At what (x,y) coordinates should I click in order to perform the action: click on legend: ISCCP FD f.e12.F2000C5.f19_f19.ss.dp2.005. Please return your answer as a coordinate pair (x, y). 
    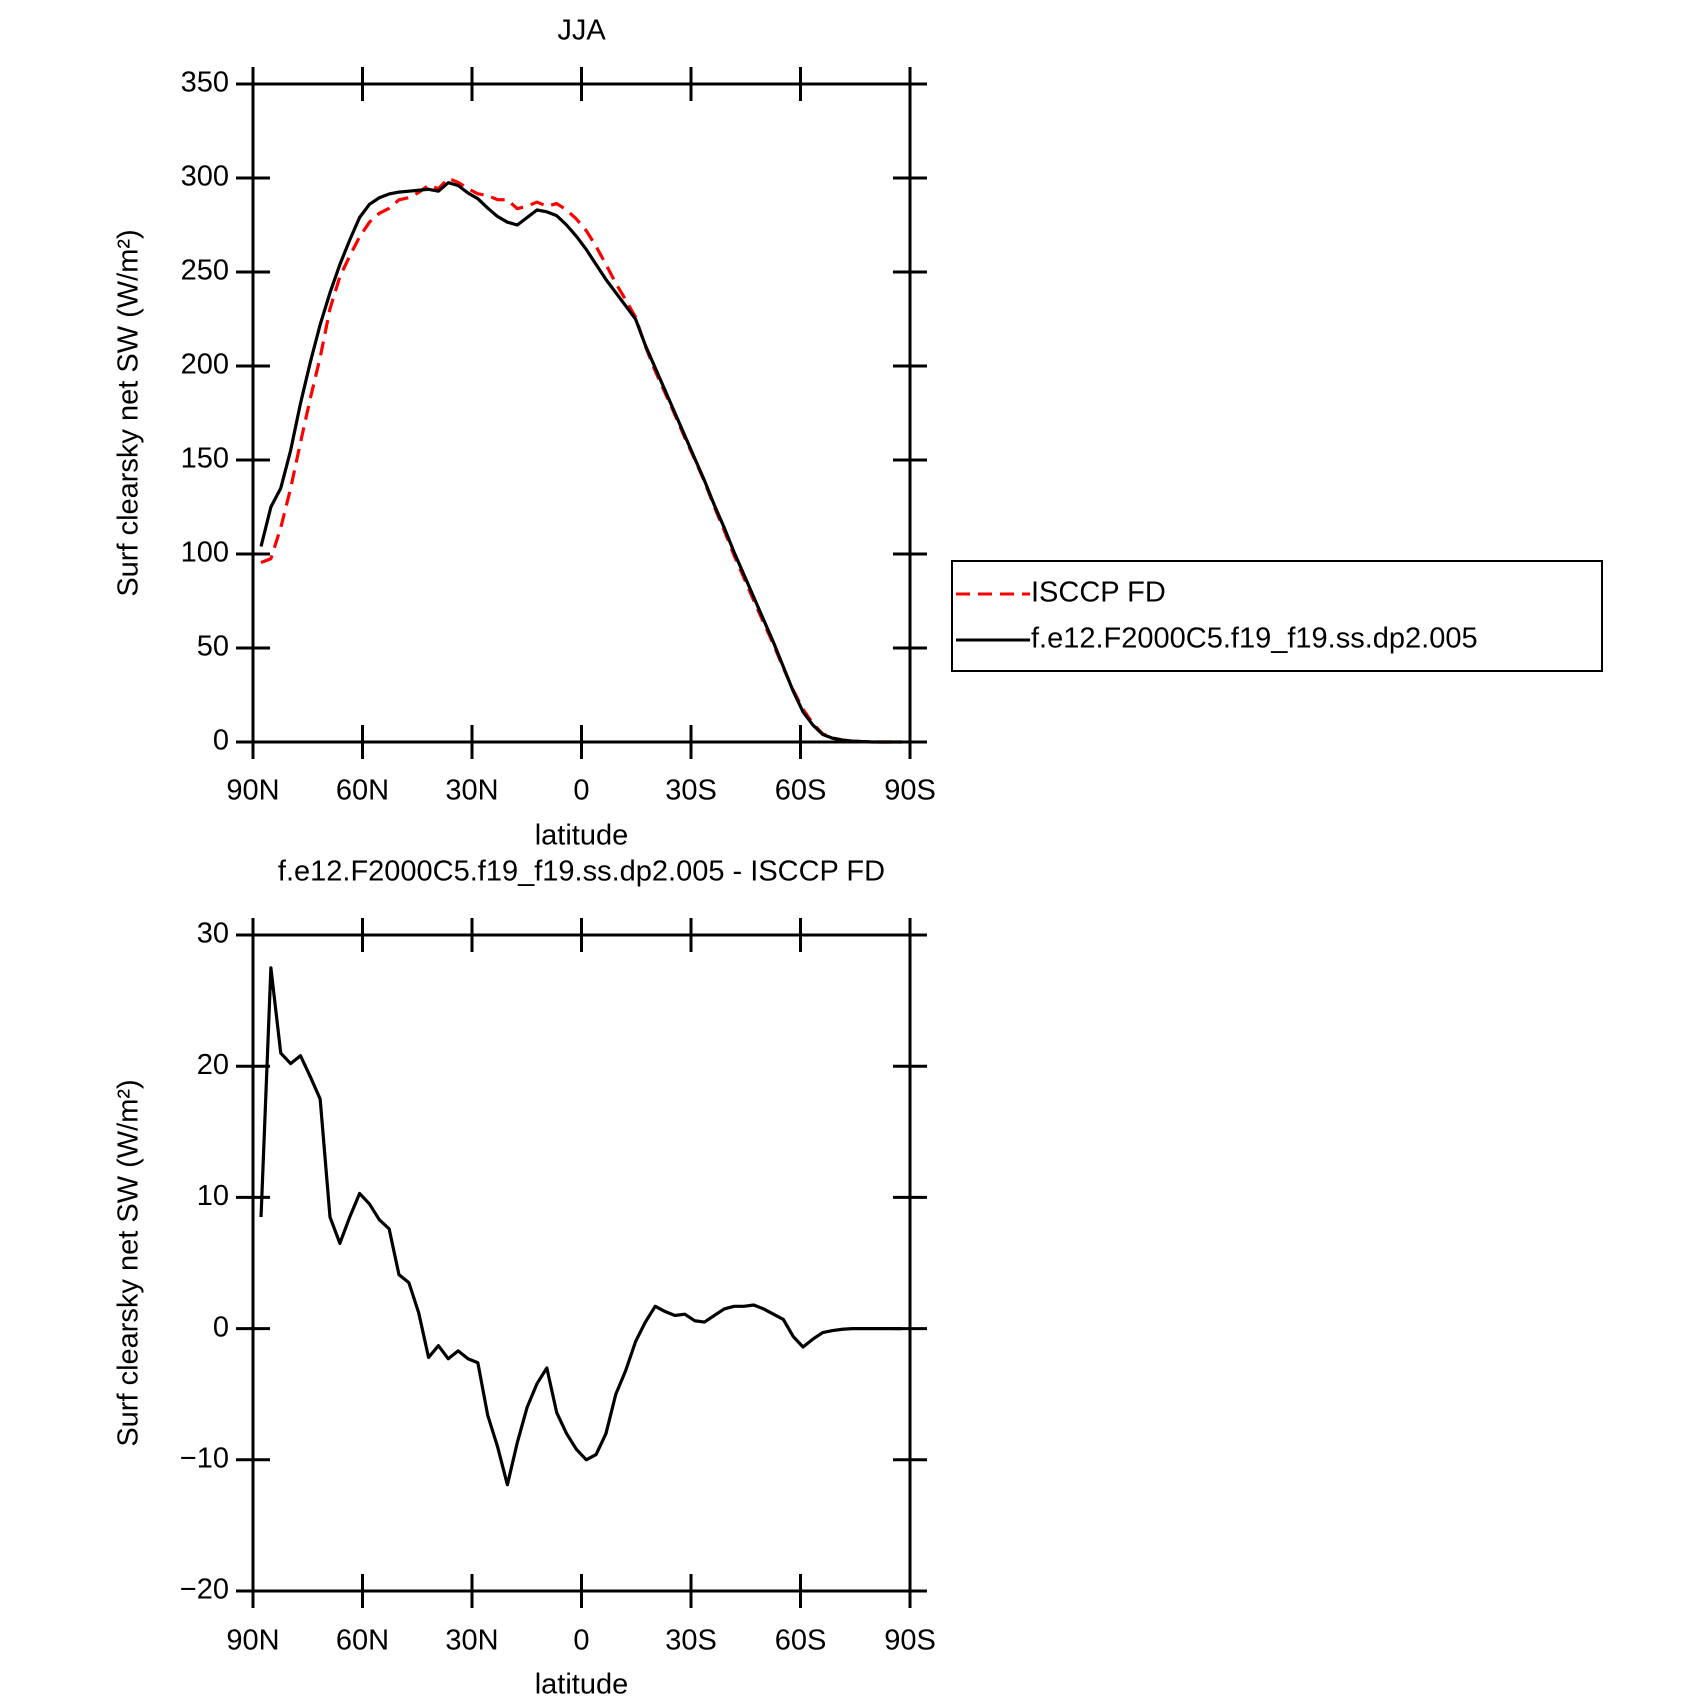
    Looking at the image, I should click on (1277, 616).